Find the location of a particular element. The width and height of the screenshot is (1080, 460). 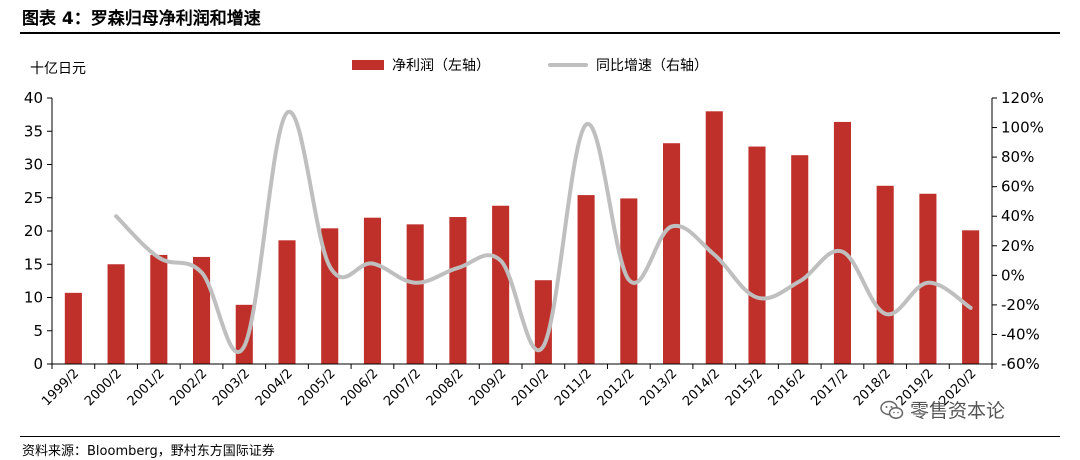

x-tick-label: 2002/2 is located at coordinates (188, 387).